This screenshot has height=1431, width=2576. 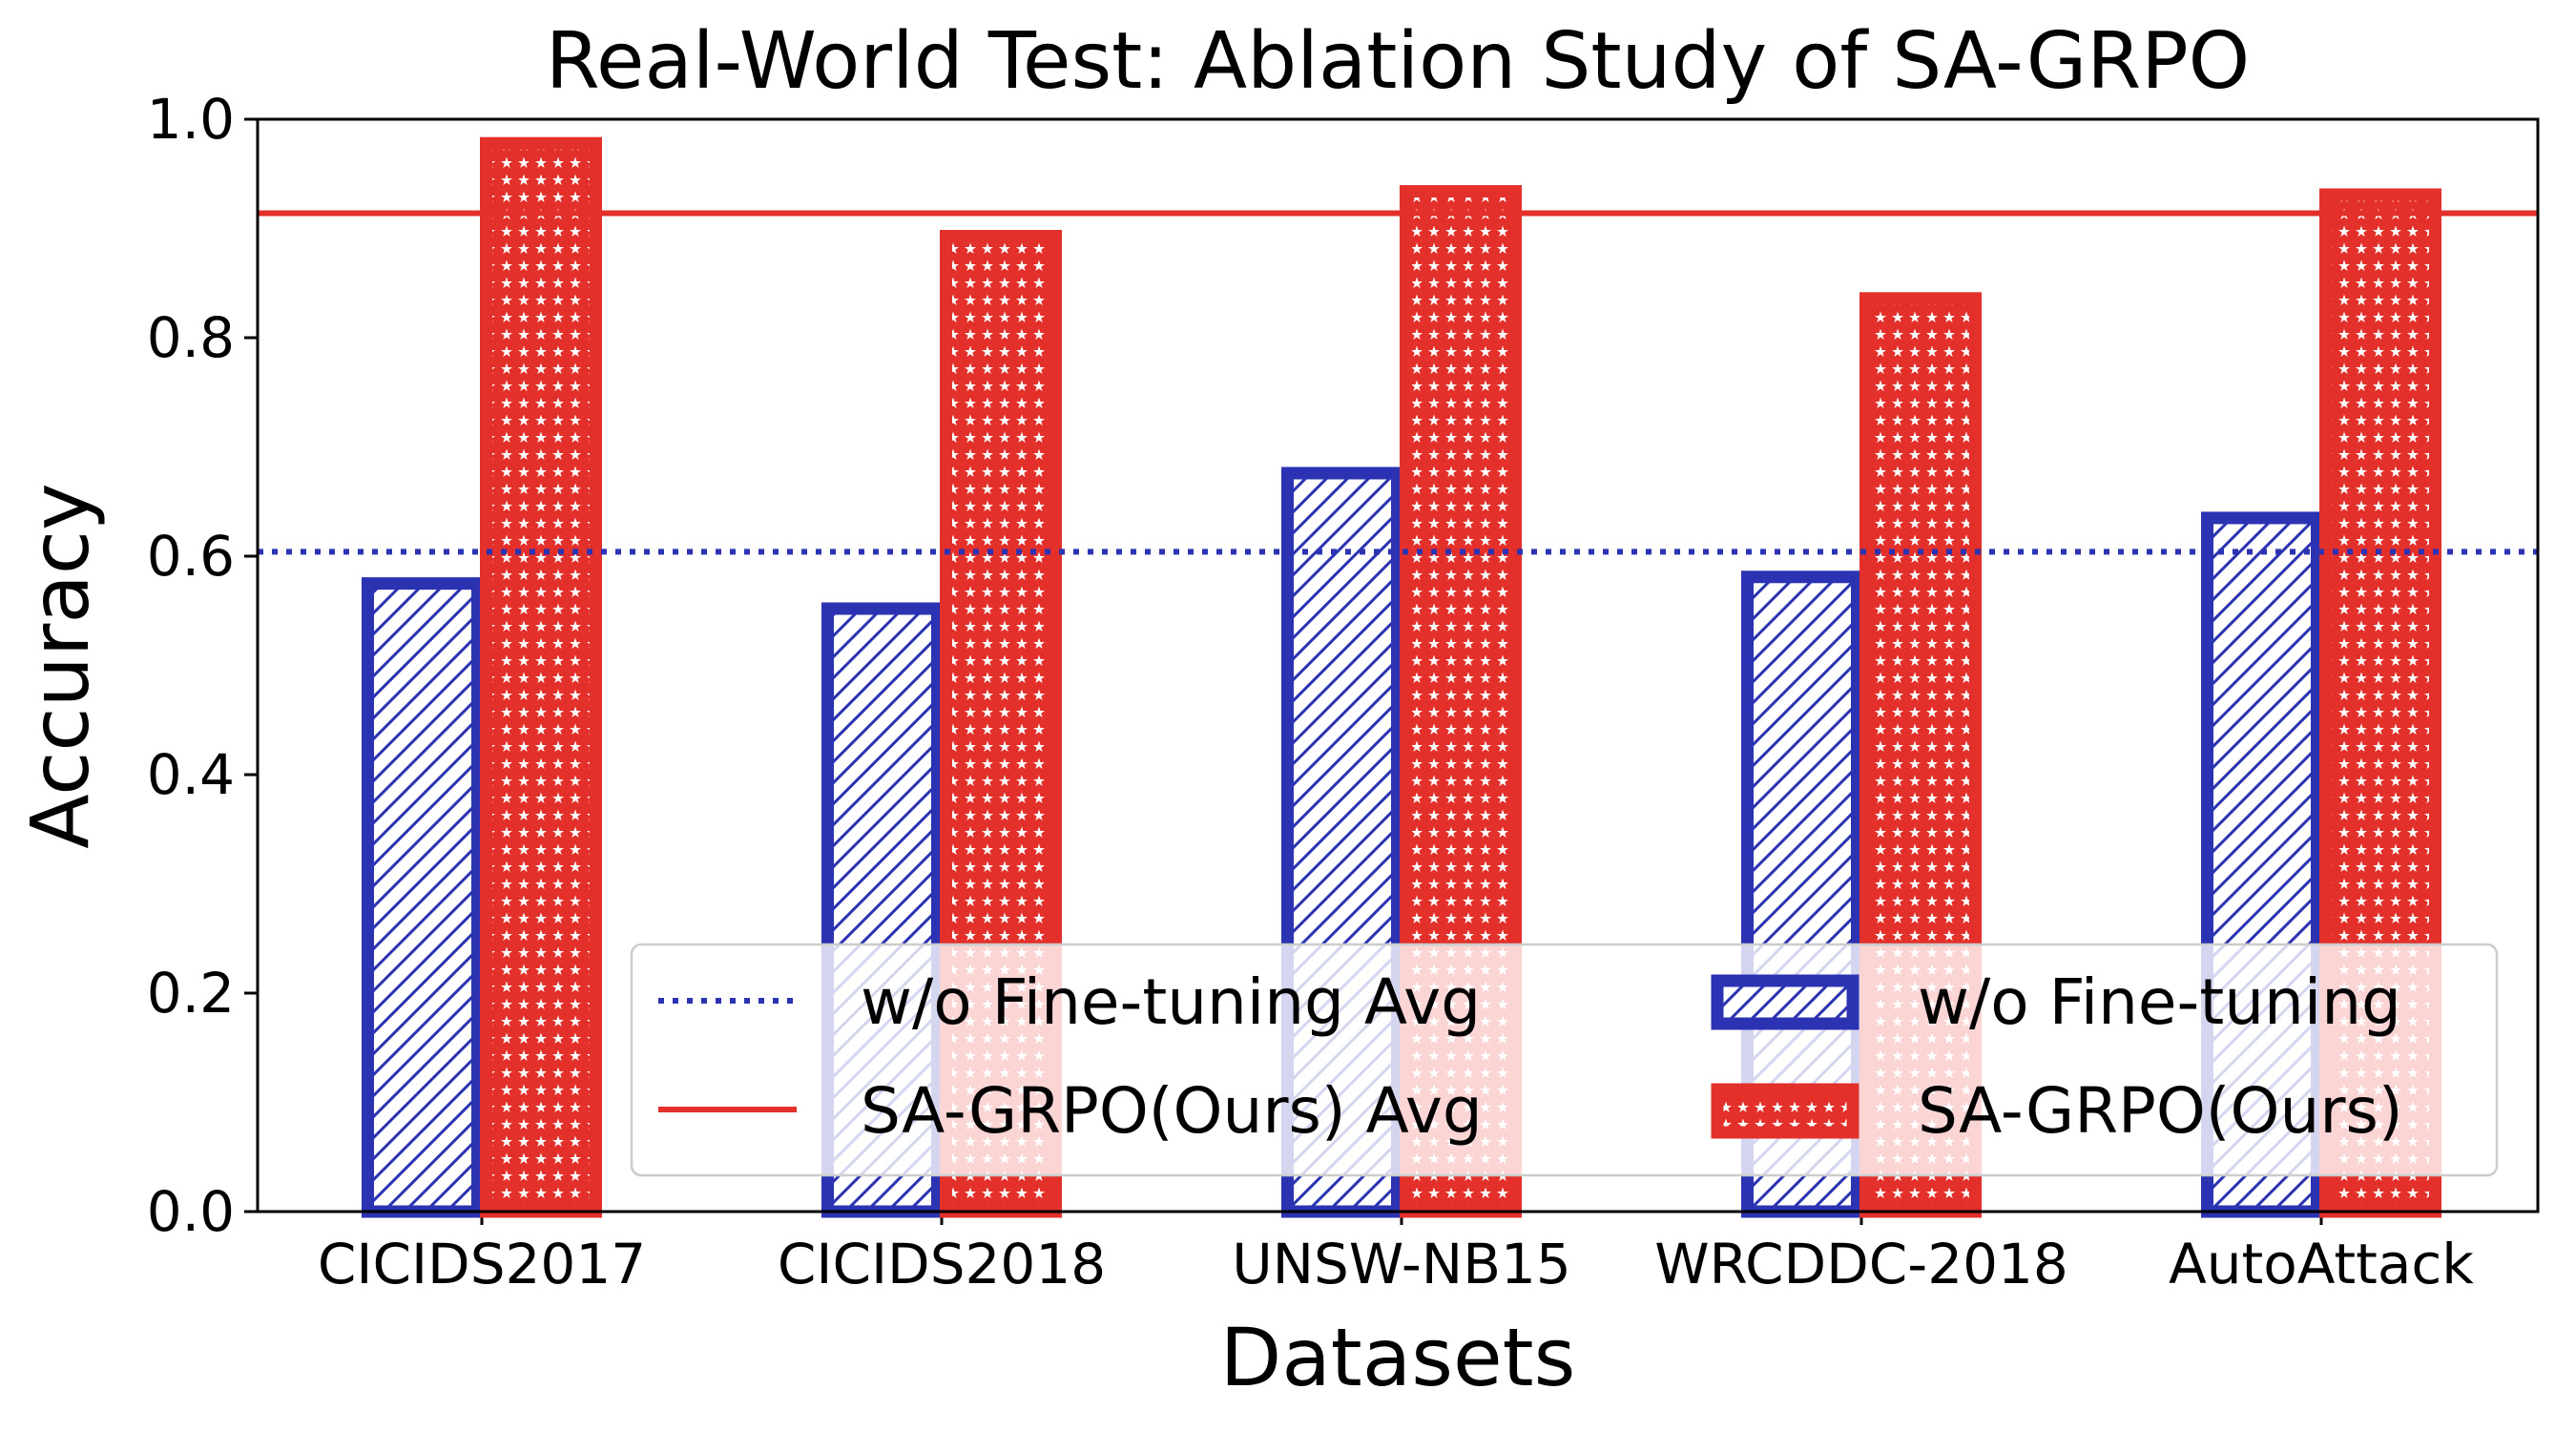 What do you see at coordinates (191, 337) in the screenshot?
I see `y-tick-label: 0.8` at bounding box center [191, 337].